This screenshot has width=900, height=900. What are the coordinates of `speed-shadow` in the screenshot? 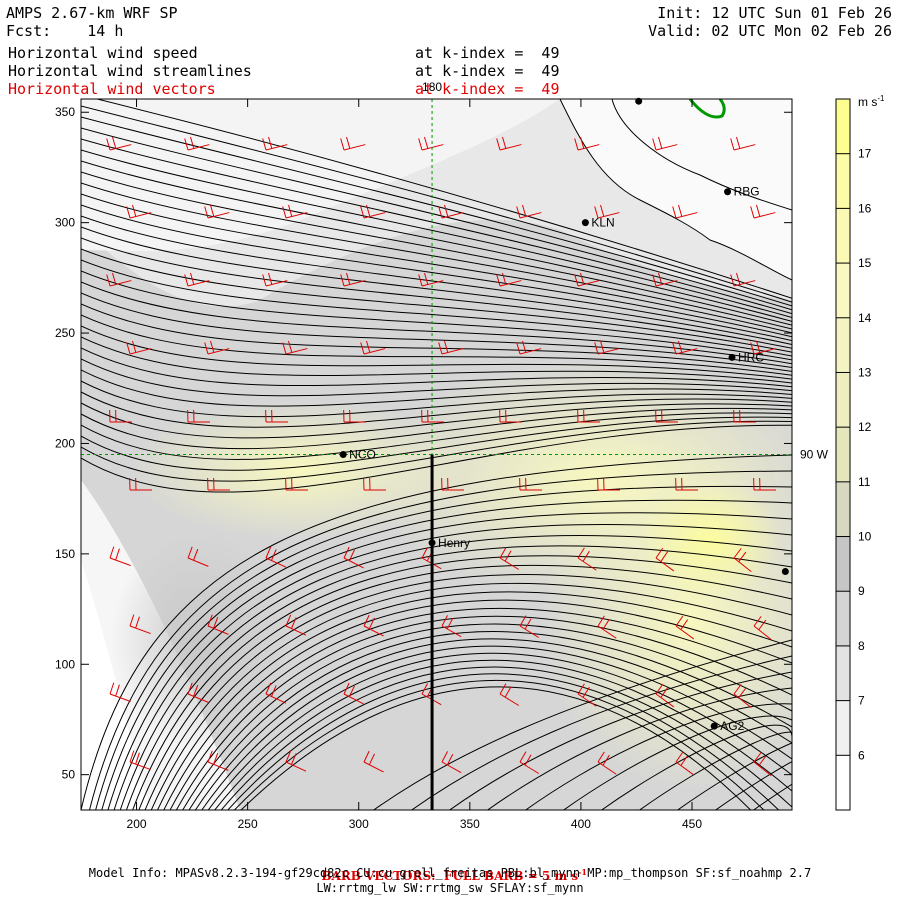 It's located at (200, 640).